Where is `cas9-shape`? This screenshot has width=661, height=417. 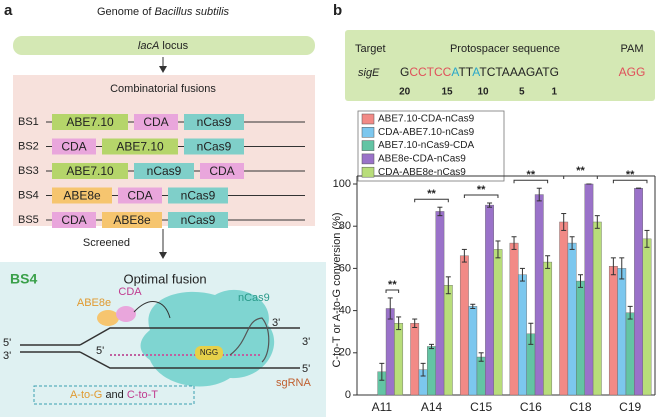
cas9-shape is located at coordinates (207, 338).